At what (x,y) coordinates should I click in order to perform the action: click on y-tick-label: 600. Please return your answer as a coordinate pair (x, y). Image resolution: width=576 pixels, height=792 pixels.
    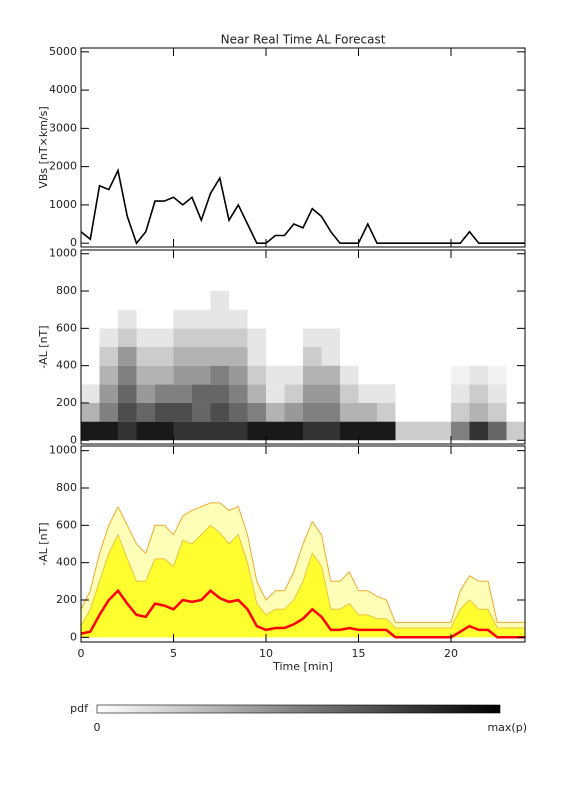
    Looking at the image, I should click on (66, 327).